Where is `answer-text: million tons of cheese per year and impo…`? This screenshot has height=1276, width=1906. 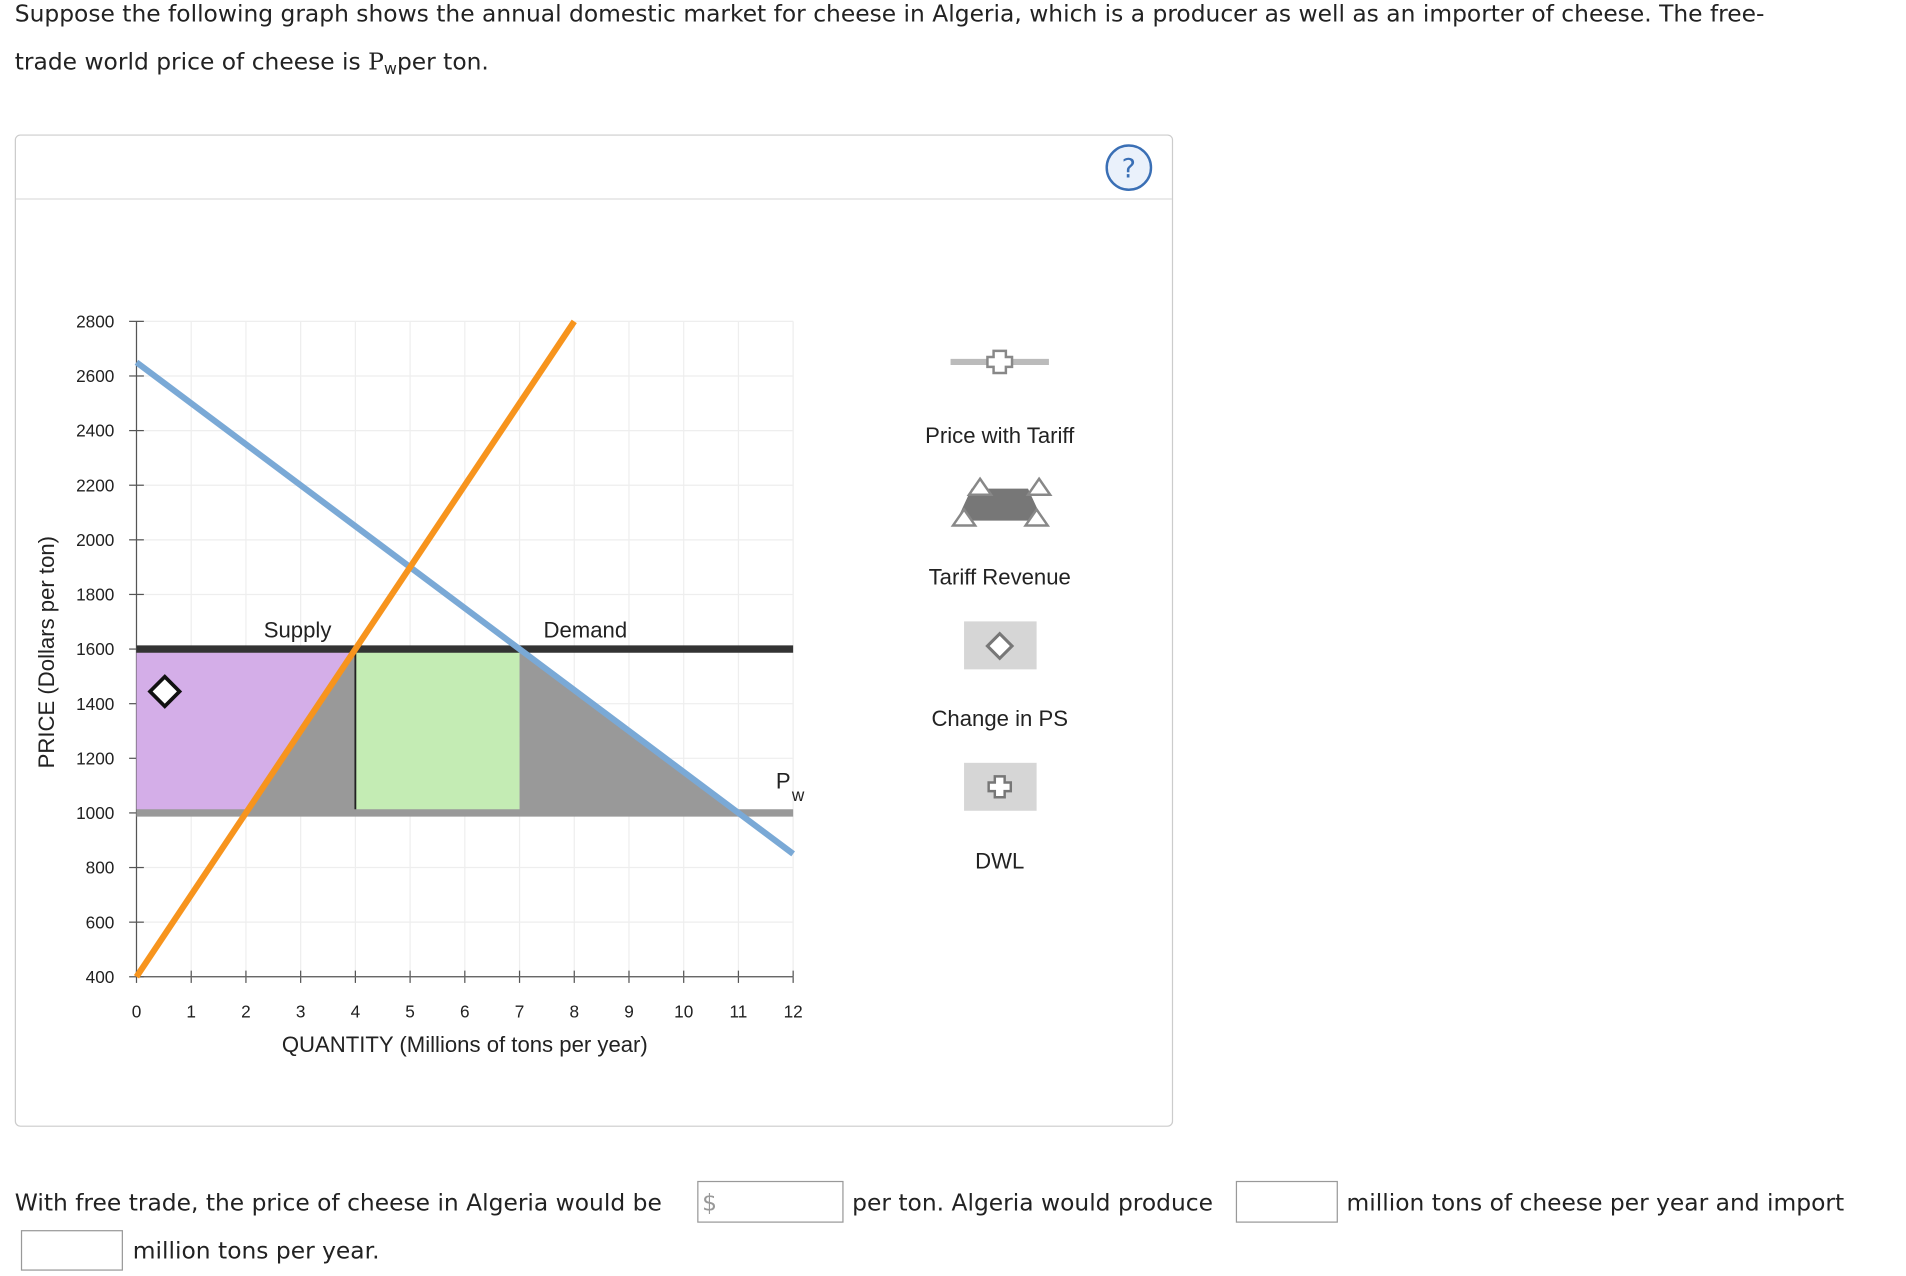
answer-text: million tons of cheese per year and impo… is located at coordinates (1595, 1202).